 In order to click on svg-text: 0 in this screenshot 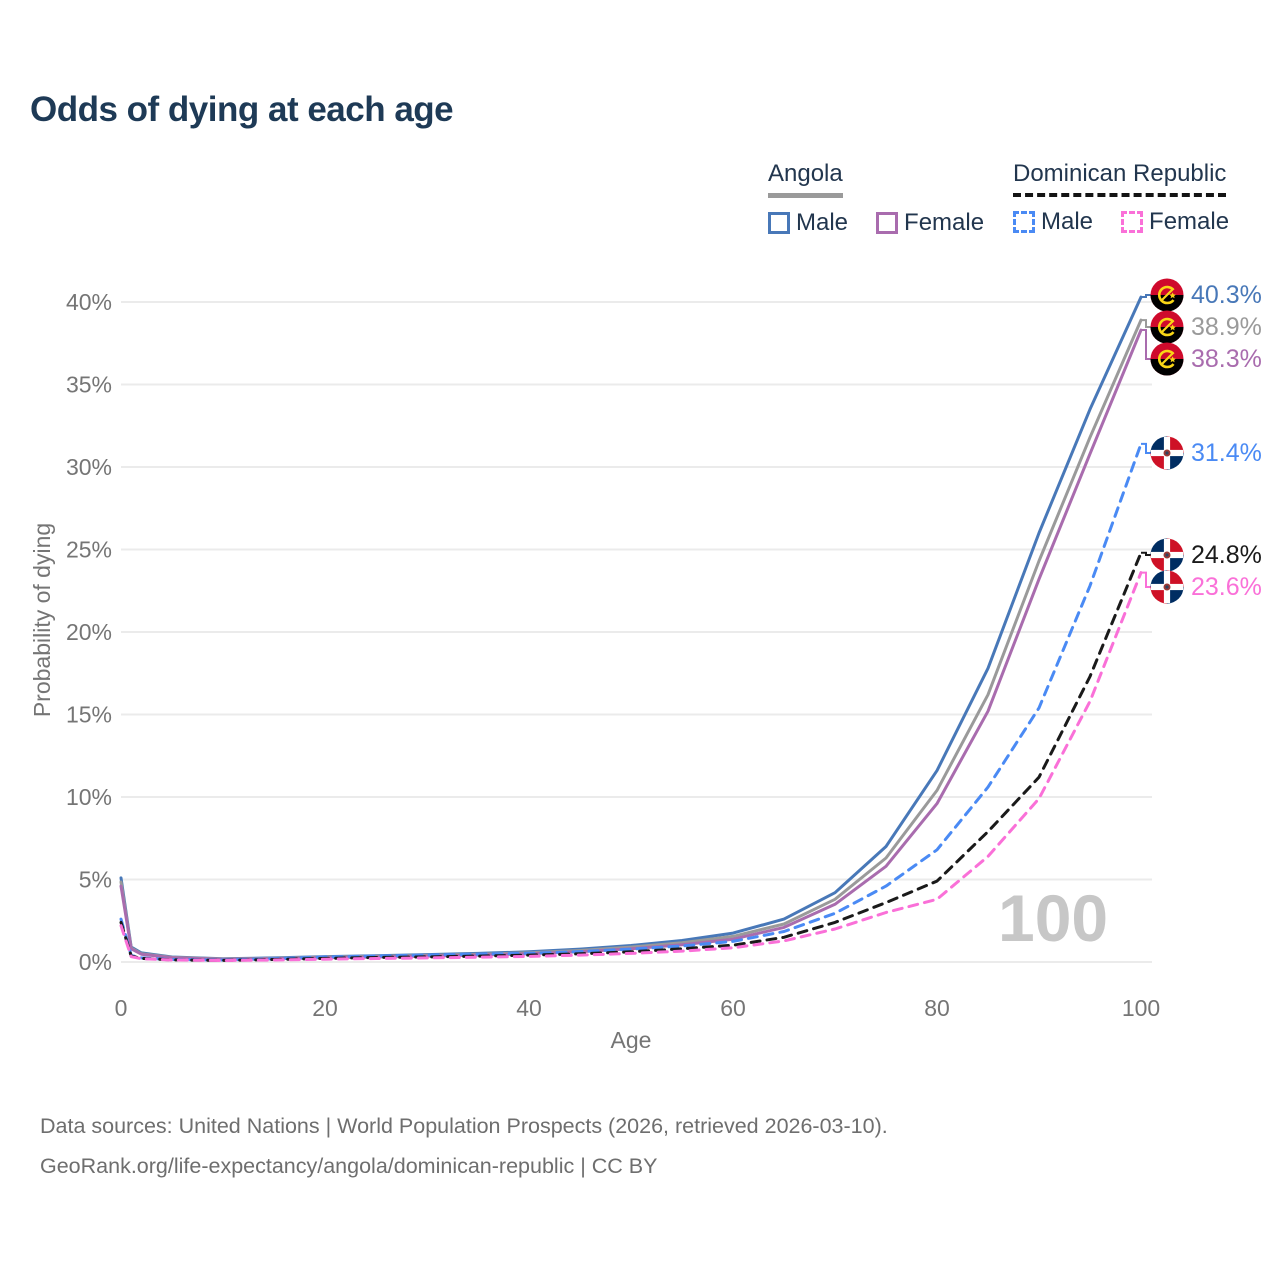, I will do `click(121, 1008)`.